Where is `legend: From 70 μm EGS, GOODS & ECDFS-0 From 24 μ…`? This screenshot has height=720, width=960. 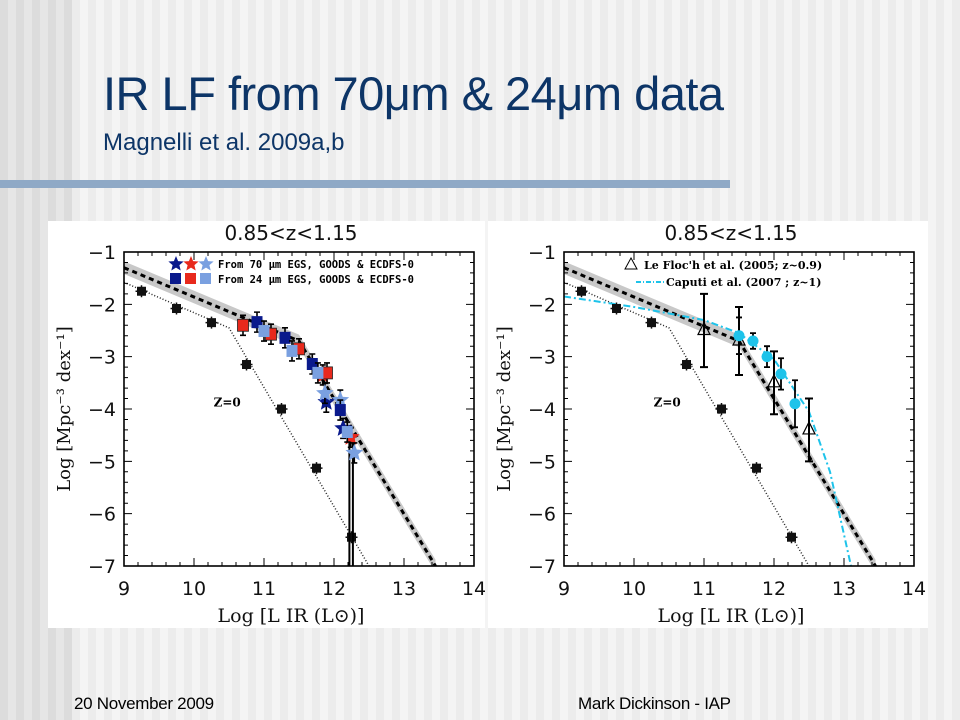
legend: From 70 μm EGS, GOODS & ECDFS-0 From 24 μ… is located at coordinates (291, 271).